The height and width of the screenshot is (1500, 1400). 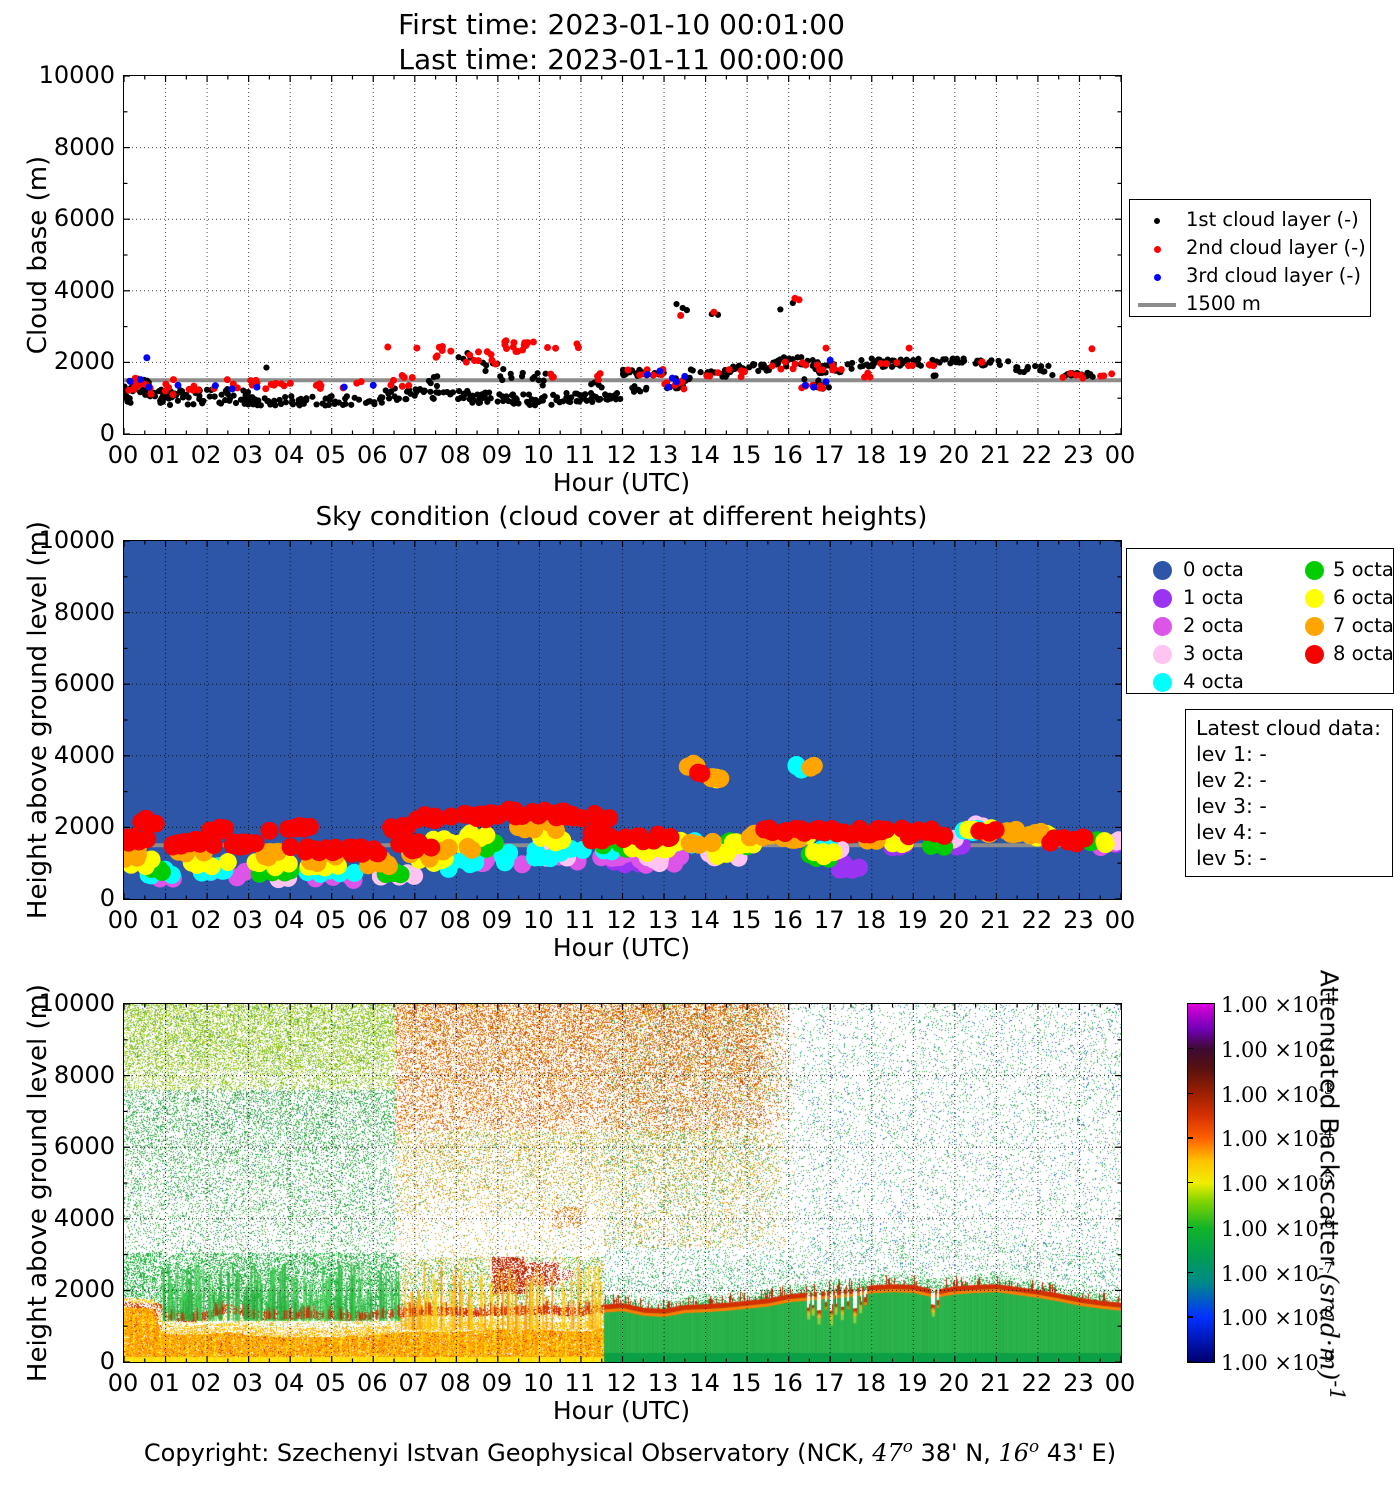 What do you see at coordinates (330, 1383) in the screenshot?
I see `x-tick-label: 05` at bounding box center [330, 1383].